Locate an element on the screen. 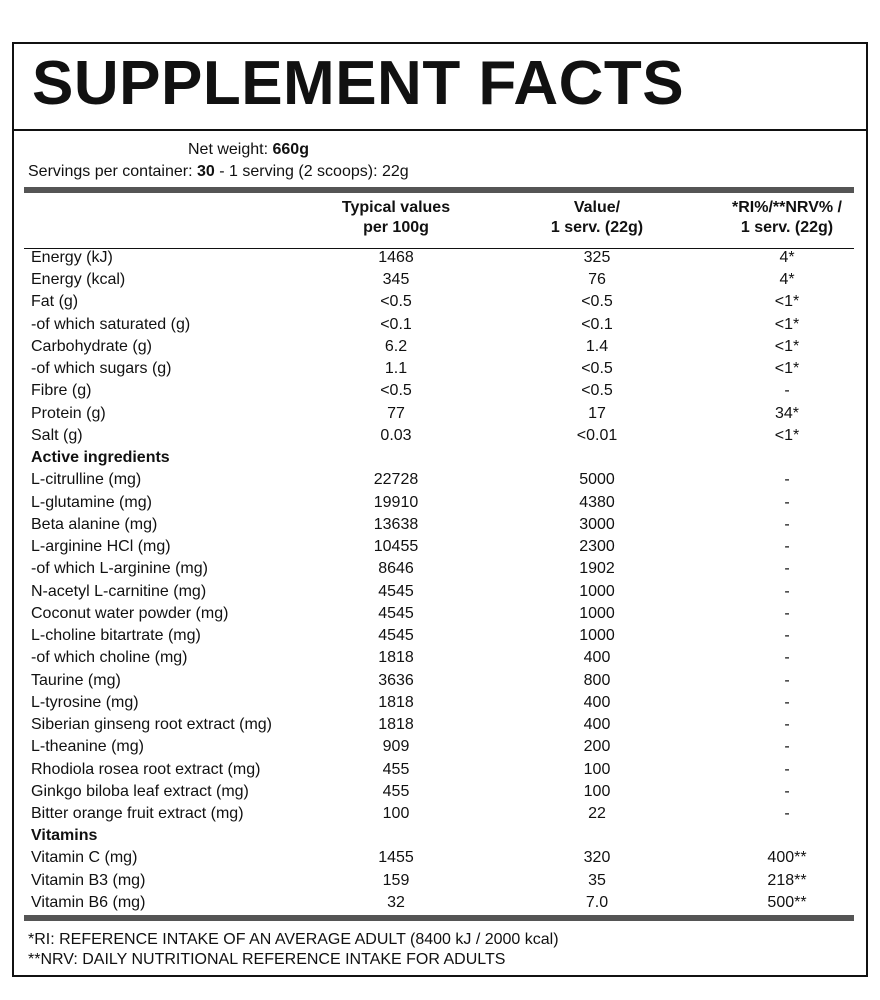  row-label: -of which choline (mg) is located at coordinates (109, 658).